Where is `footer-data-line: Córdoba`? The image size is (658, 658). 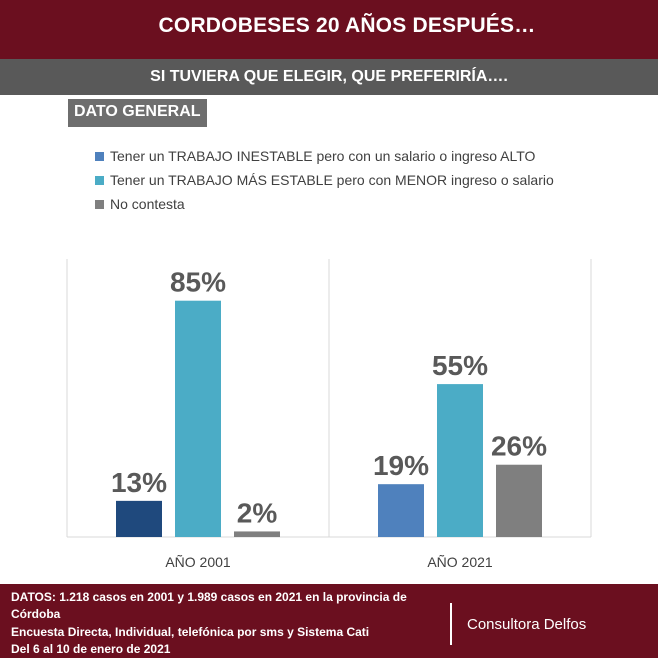
footer-data-line: Córdoba is located at coordinates (36, 614).